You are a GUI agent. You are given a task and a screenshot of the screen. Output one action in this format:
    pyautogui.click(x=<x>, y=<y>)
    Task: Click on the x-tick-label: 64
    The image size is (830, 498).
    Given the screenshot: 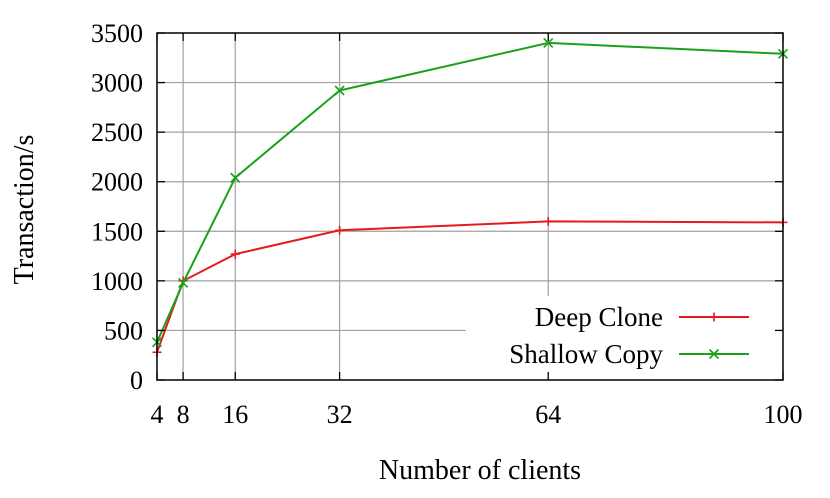 What is the action you would take?
    pyautogui.click(x=548, y=414)
    